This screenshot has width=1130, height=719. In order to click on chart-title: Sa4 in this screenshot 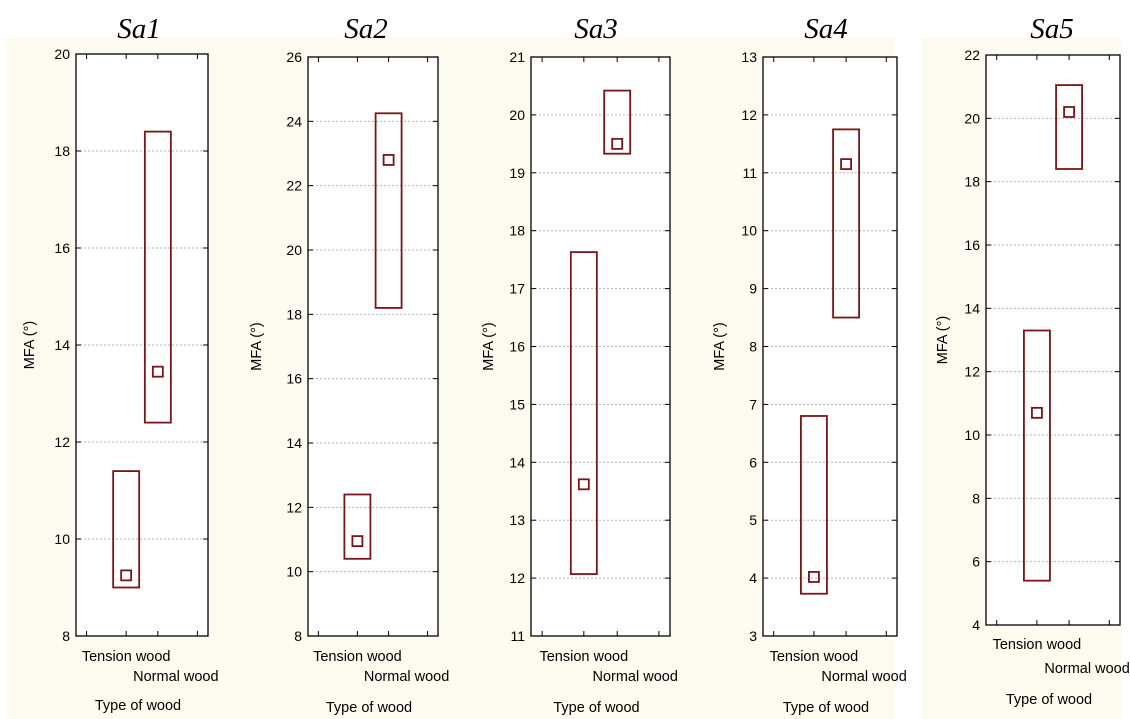, I will do `click(826, 29)`.